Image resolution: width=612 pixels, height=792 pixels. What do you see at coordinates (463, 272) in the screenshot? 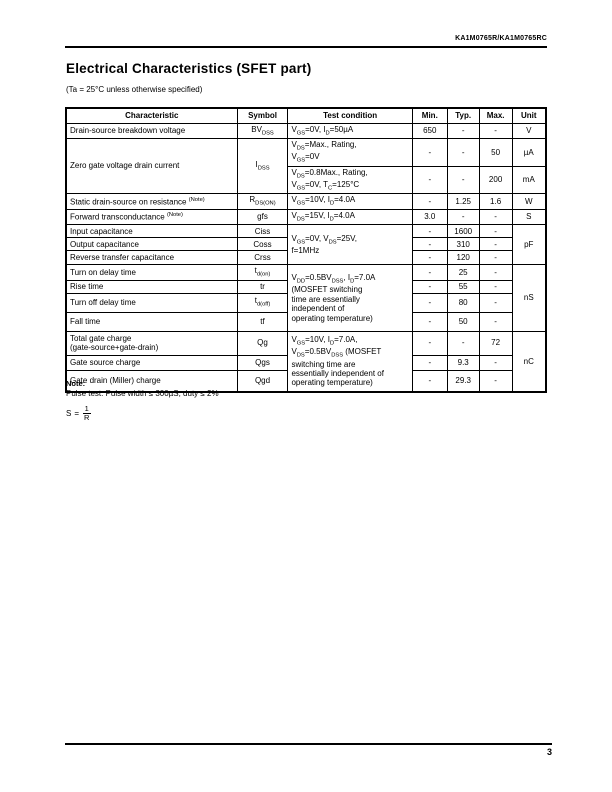
I see `typ-cell: 25` at bounding box center [463, 272].